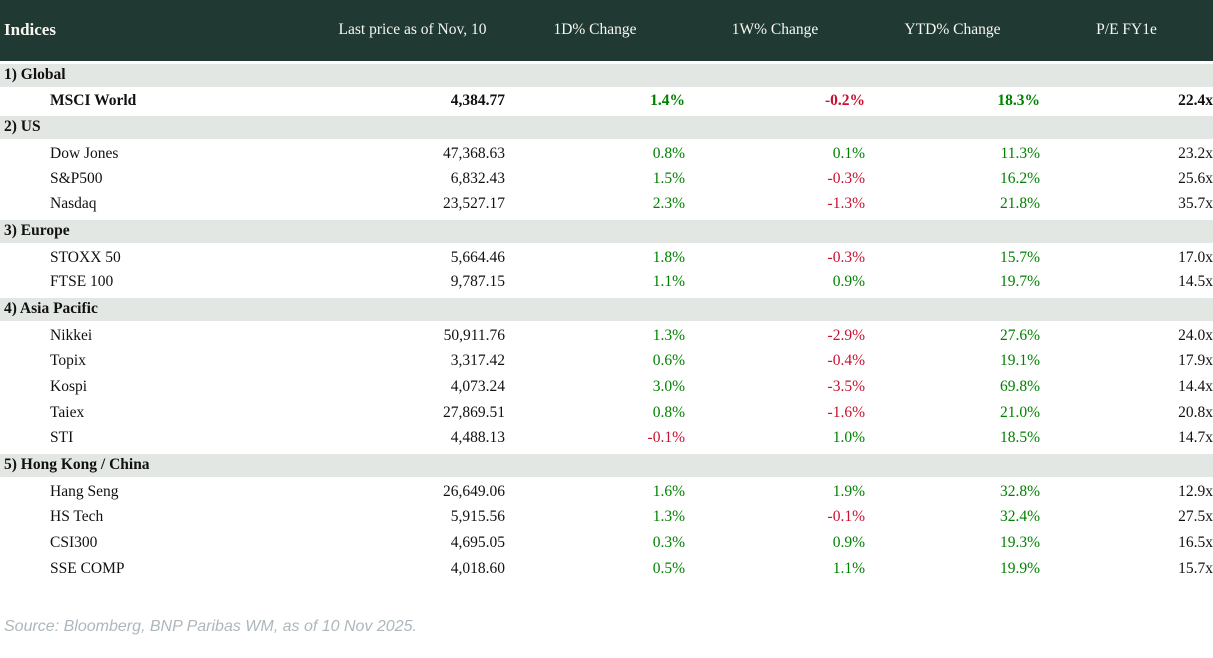  What do you see at coordinates (87, 568) in the screenshot?
I see `index-name: SSE COMP` at bounding box center [87, 568].